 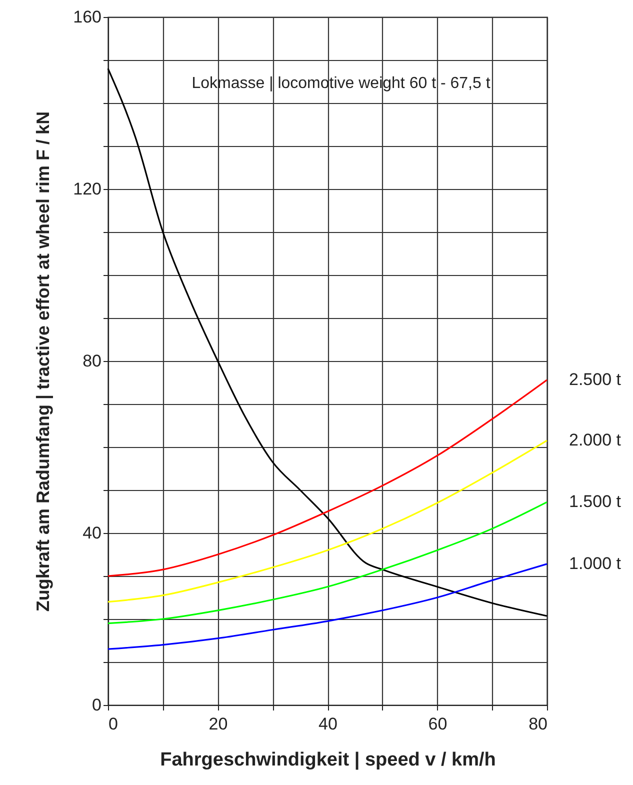 What do you see at coordinates (87, 17) in the screenshot?
I see `y-tick-label: 160` at bounding box center [87, 17].